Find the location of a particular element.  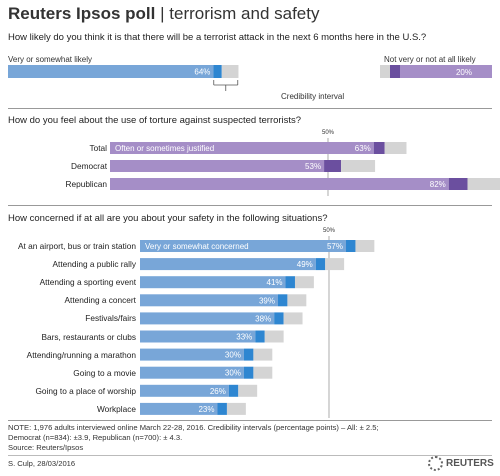

not-likely-value-label: 20% is located at coordinates (464, 72).